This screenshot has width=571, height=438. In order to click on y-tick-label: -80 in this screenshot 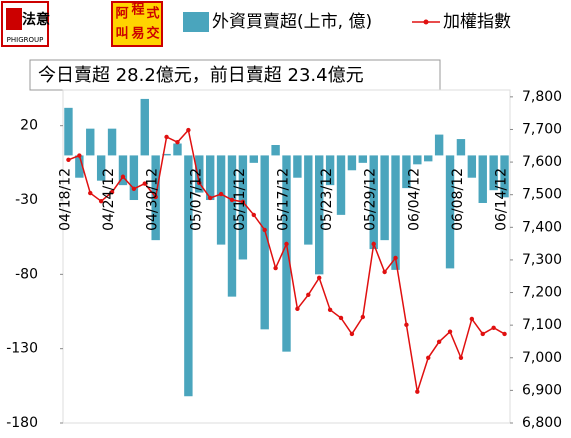, I will do `click(26, 274)`.